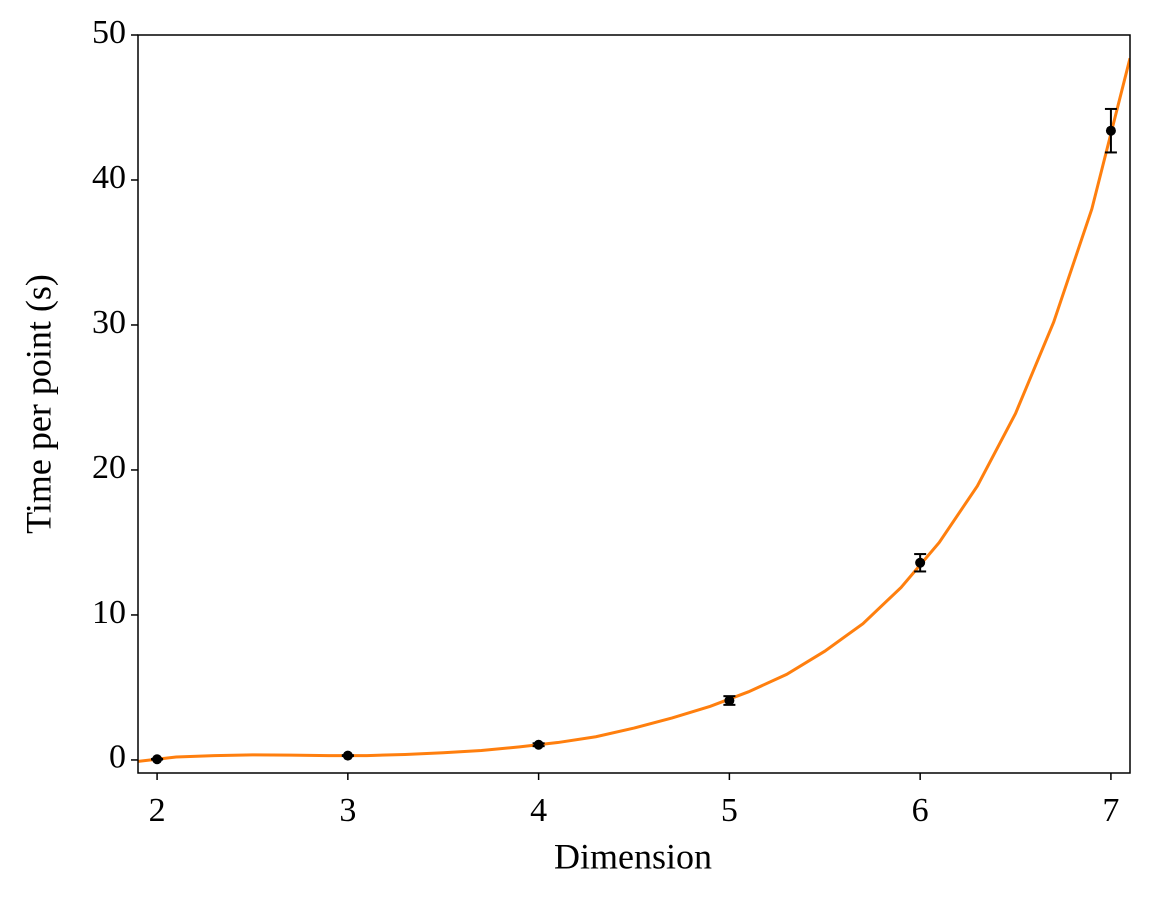  I want to click on x-tick-label: 6, so click(920, 810).